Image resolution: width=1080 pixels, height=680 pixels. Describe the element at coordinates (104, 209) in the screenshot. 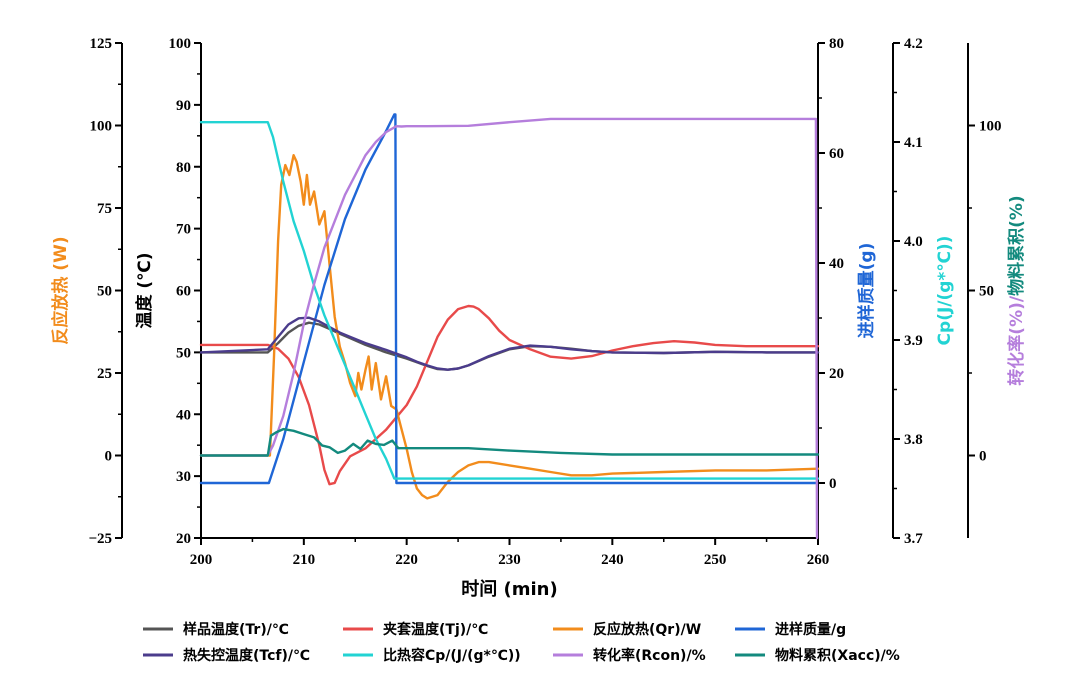

I see `y-tick-label-qr: 75` at that location.